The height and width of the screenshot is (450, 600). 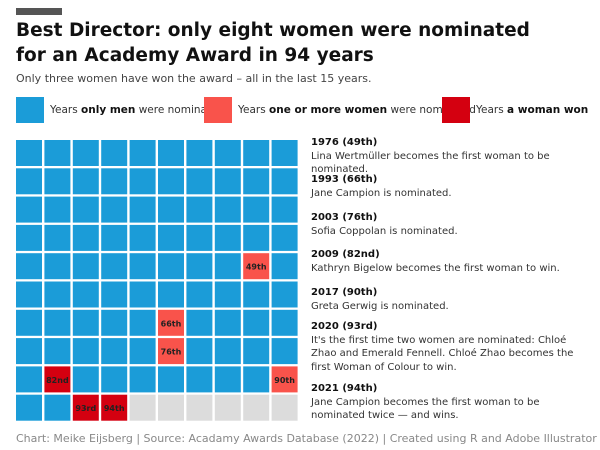 What do you see at coordinates (344, 326) in the screenshot?
I see `event-heading: 2020 (93rd)` at bounding box center [344, 326].